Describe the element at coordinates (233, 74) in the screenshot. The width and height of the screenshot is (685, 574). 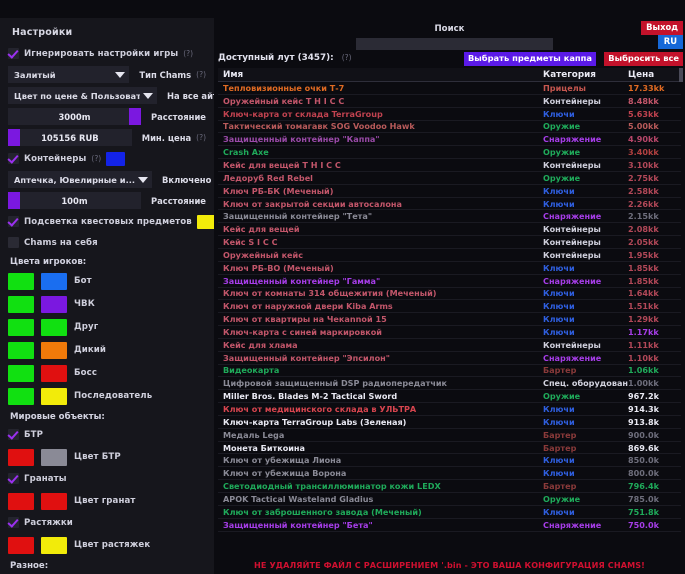
I see `column-header-name: Имя` at that location.